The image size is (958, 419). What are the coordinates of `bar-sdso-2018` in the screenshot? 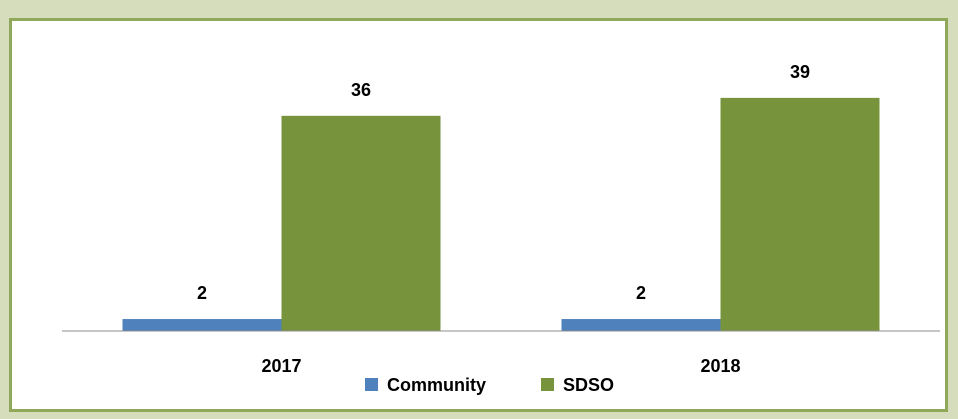 It's located at (800, 214).